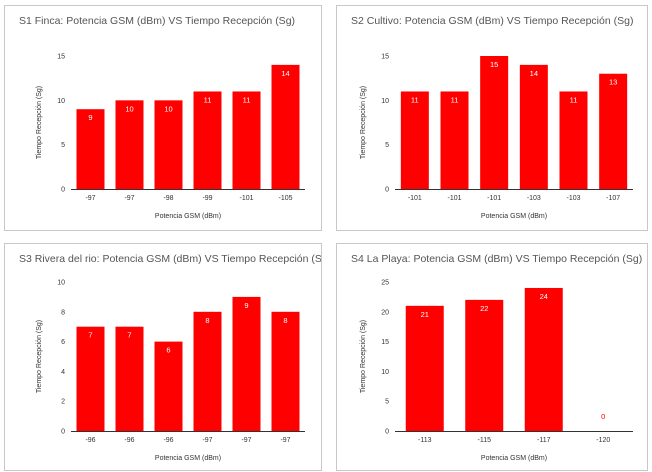 The width and height of the screenshot is (652, 472). I want to click on x-tick-label: -115, so click(485, 440).